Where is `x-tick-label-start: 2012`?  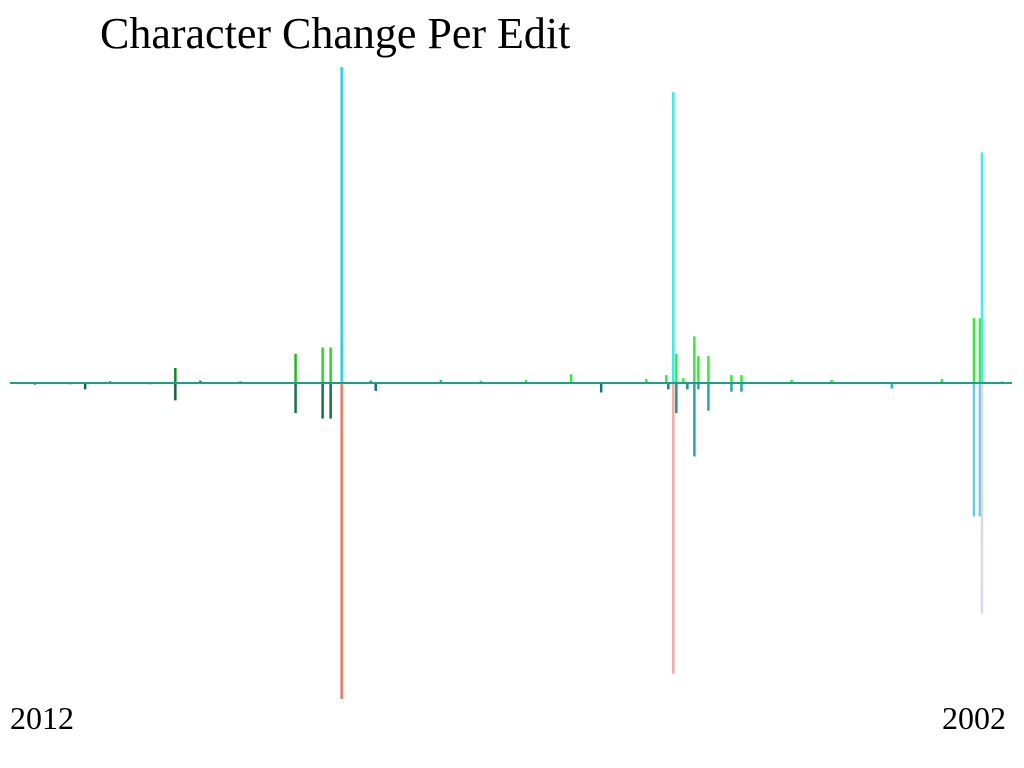 x-tick-label-start: 2012 is located at coordinates (42, 718).